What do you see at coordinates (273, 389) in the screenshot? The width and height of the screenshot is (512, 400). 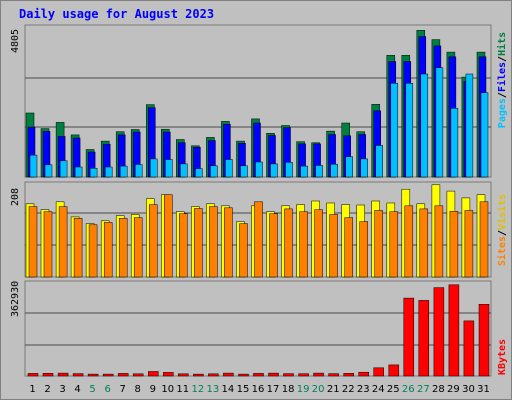 I see `x-tick-label-17: 17` at bounding box center [273, 389].